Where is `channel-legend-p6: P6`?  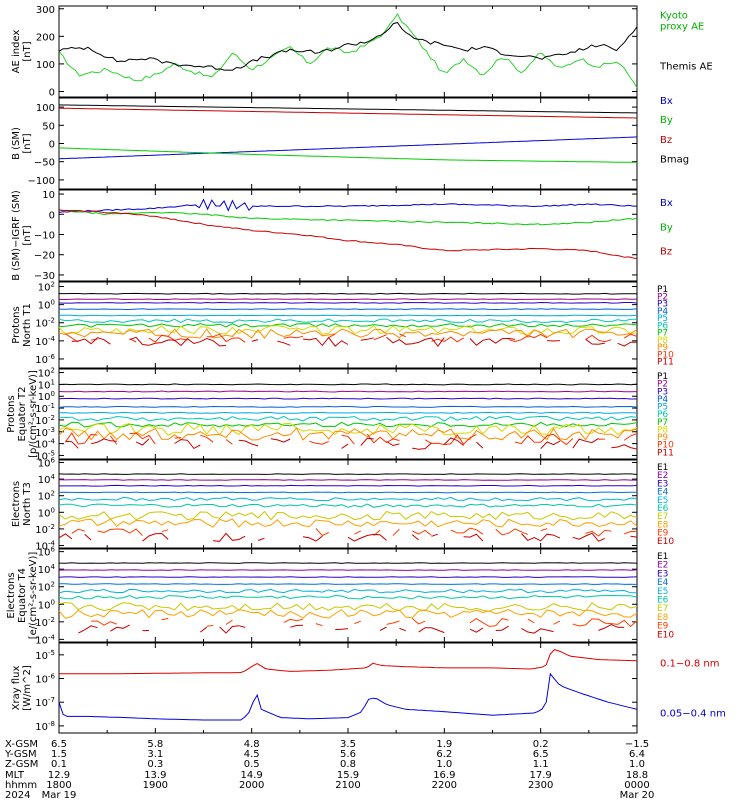 channel-legend-p6: P6 is located at coordinates (662, 326).